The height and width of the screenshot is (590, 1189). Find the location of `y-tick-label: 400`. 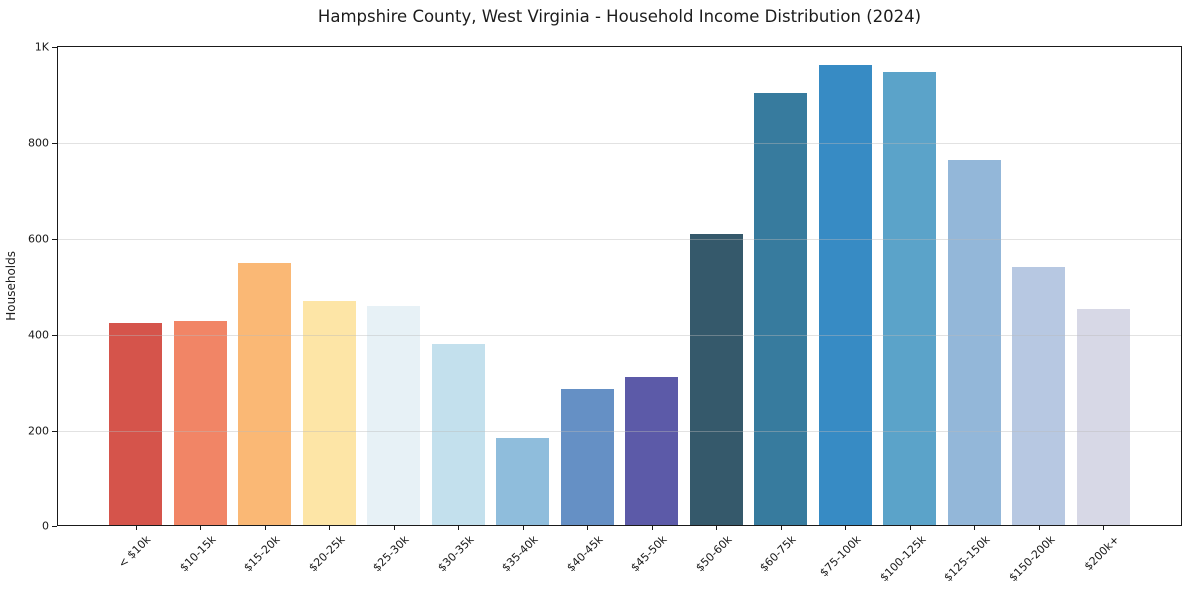

y-tick-label: 400 is located at coordinates (38, 335).